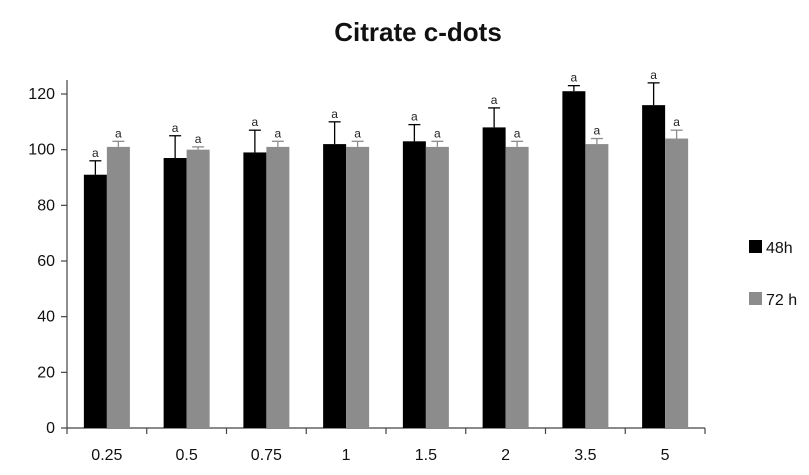 This screenshot has height=475, width=809. I want to click on x-tick-label: 1, so click(346, 455).